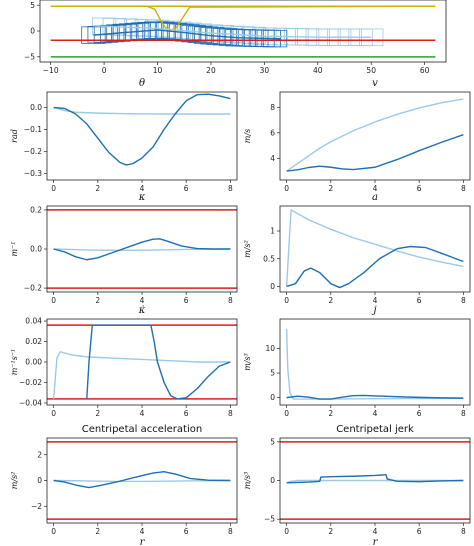  What do you see at coordinates (247, 136) in the screenshot?
I see `y-axis-label: m/s` at bounding box center [247, 136].